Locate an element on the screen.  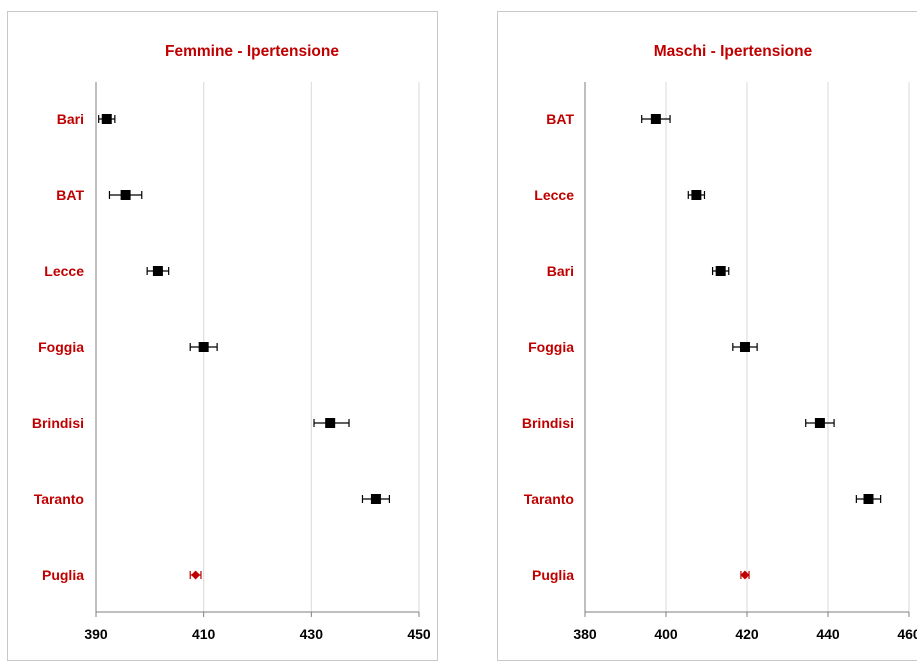
x-tick-label: 380 is located at coordinates (585, 634).